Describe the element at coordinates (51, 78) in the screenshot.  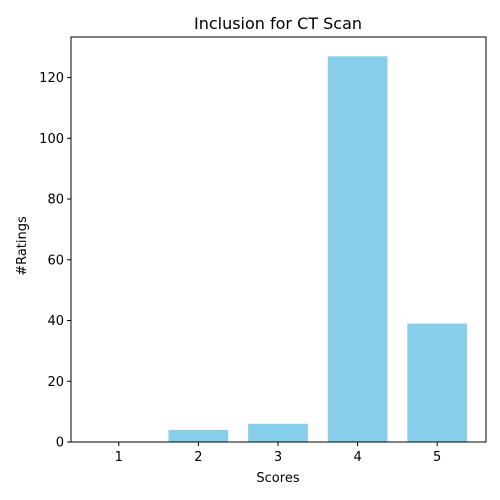
I see `y-tick-label: 120` at that location.